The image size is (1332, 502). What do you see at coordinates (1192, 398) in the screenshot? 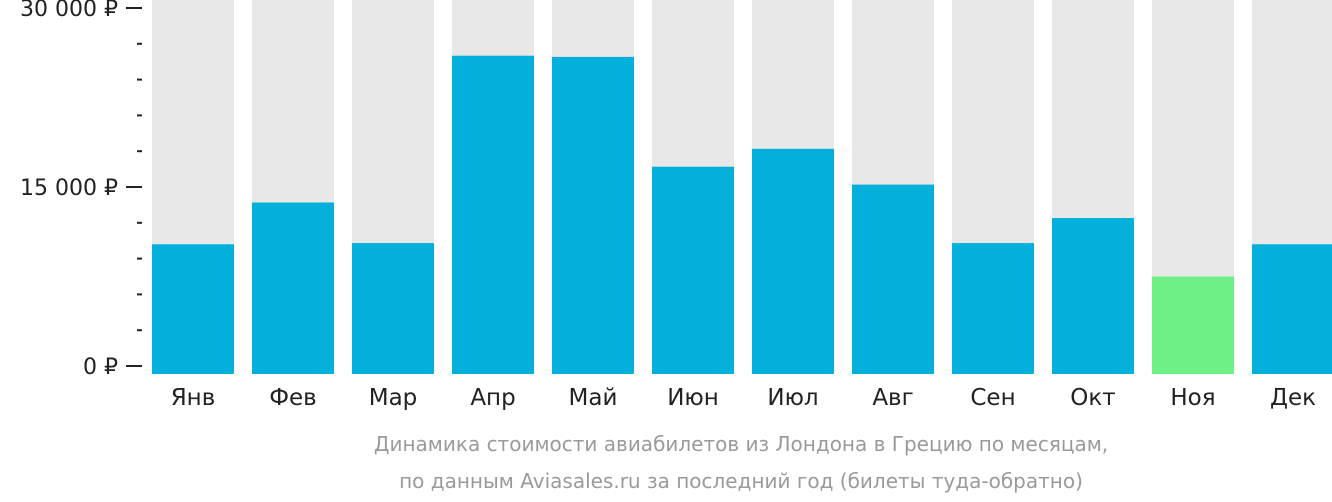
I see `x-category-label: Ноя` at bounding box center [1192, 398].